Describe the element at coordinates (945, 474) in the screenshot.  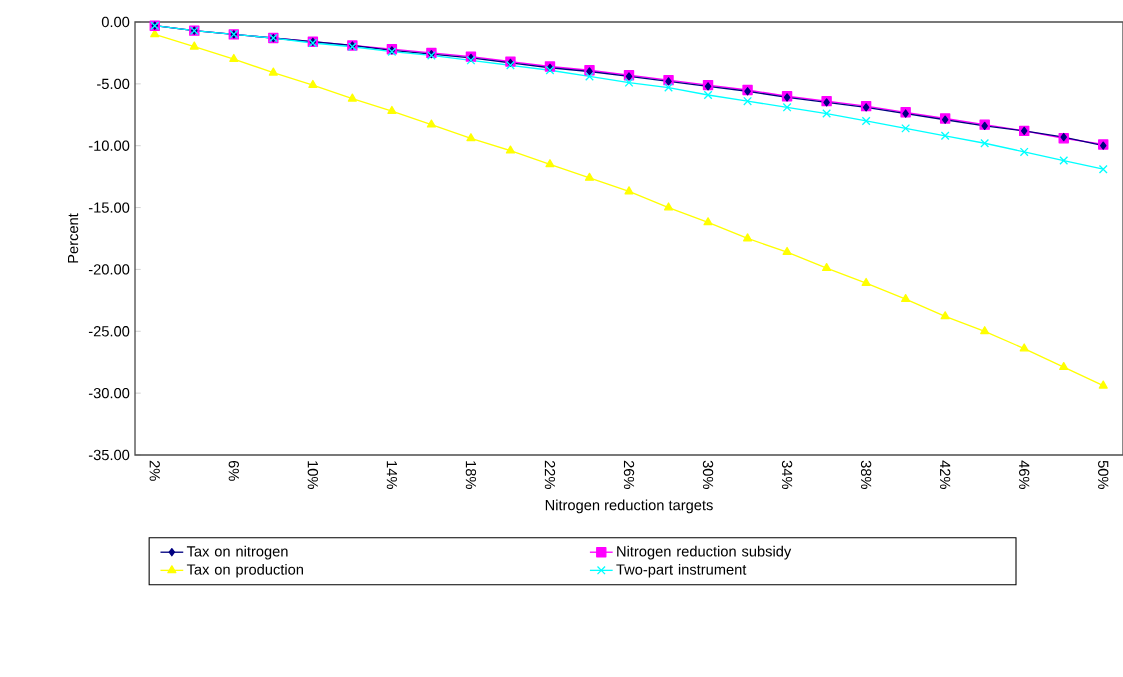
I see `x-tick-label: 42%` at that location.